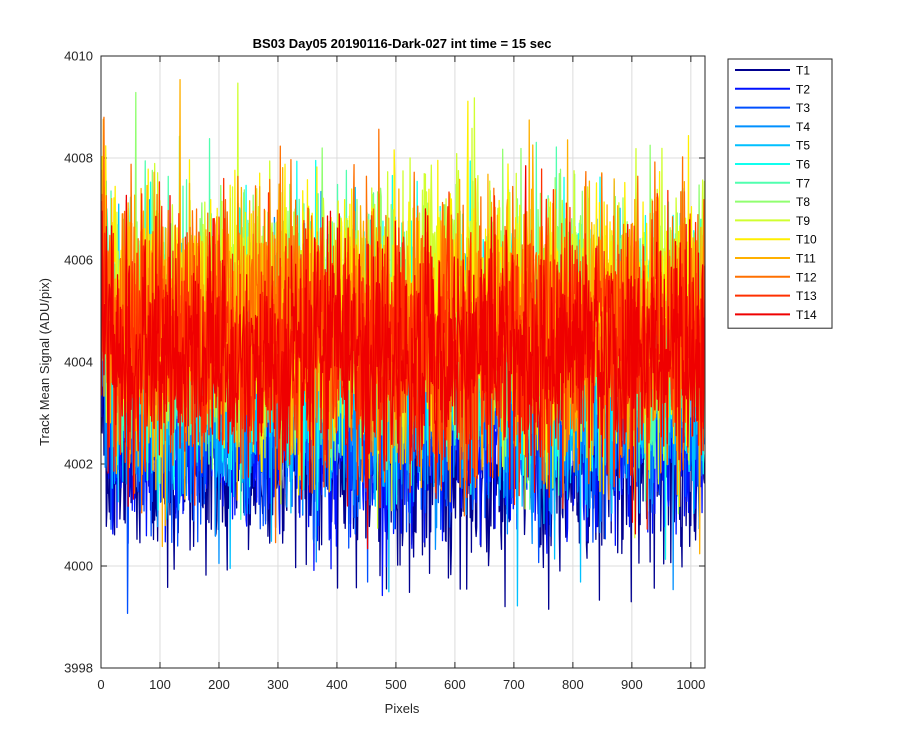 This screenshot has width=900, height=755. What do you see at coordinates (806, 277) in the screenshot?
I see `legend-label-t12: T12` at bounding box center [806, 277].